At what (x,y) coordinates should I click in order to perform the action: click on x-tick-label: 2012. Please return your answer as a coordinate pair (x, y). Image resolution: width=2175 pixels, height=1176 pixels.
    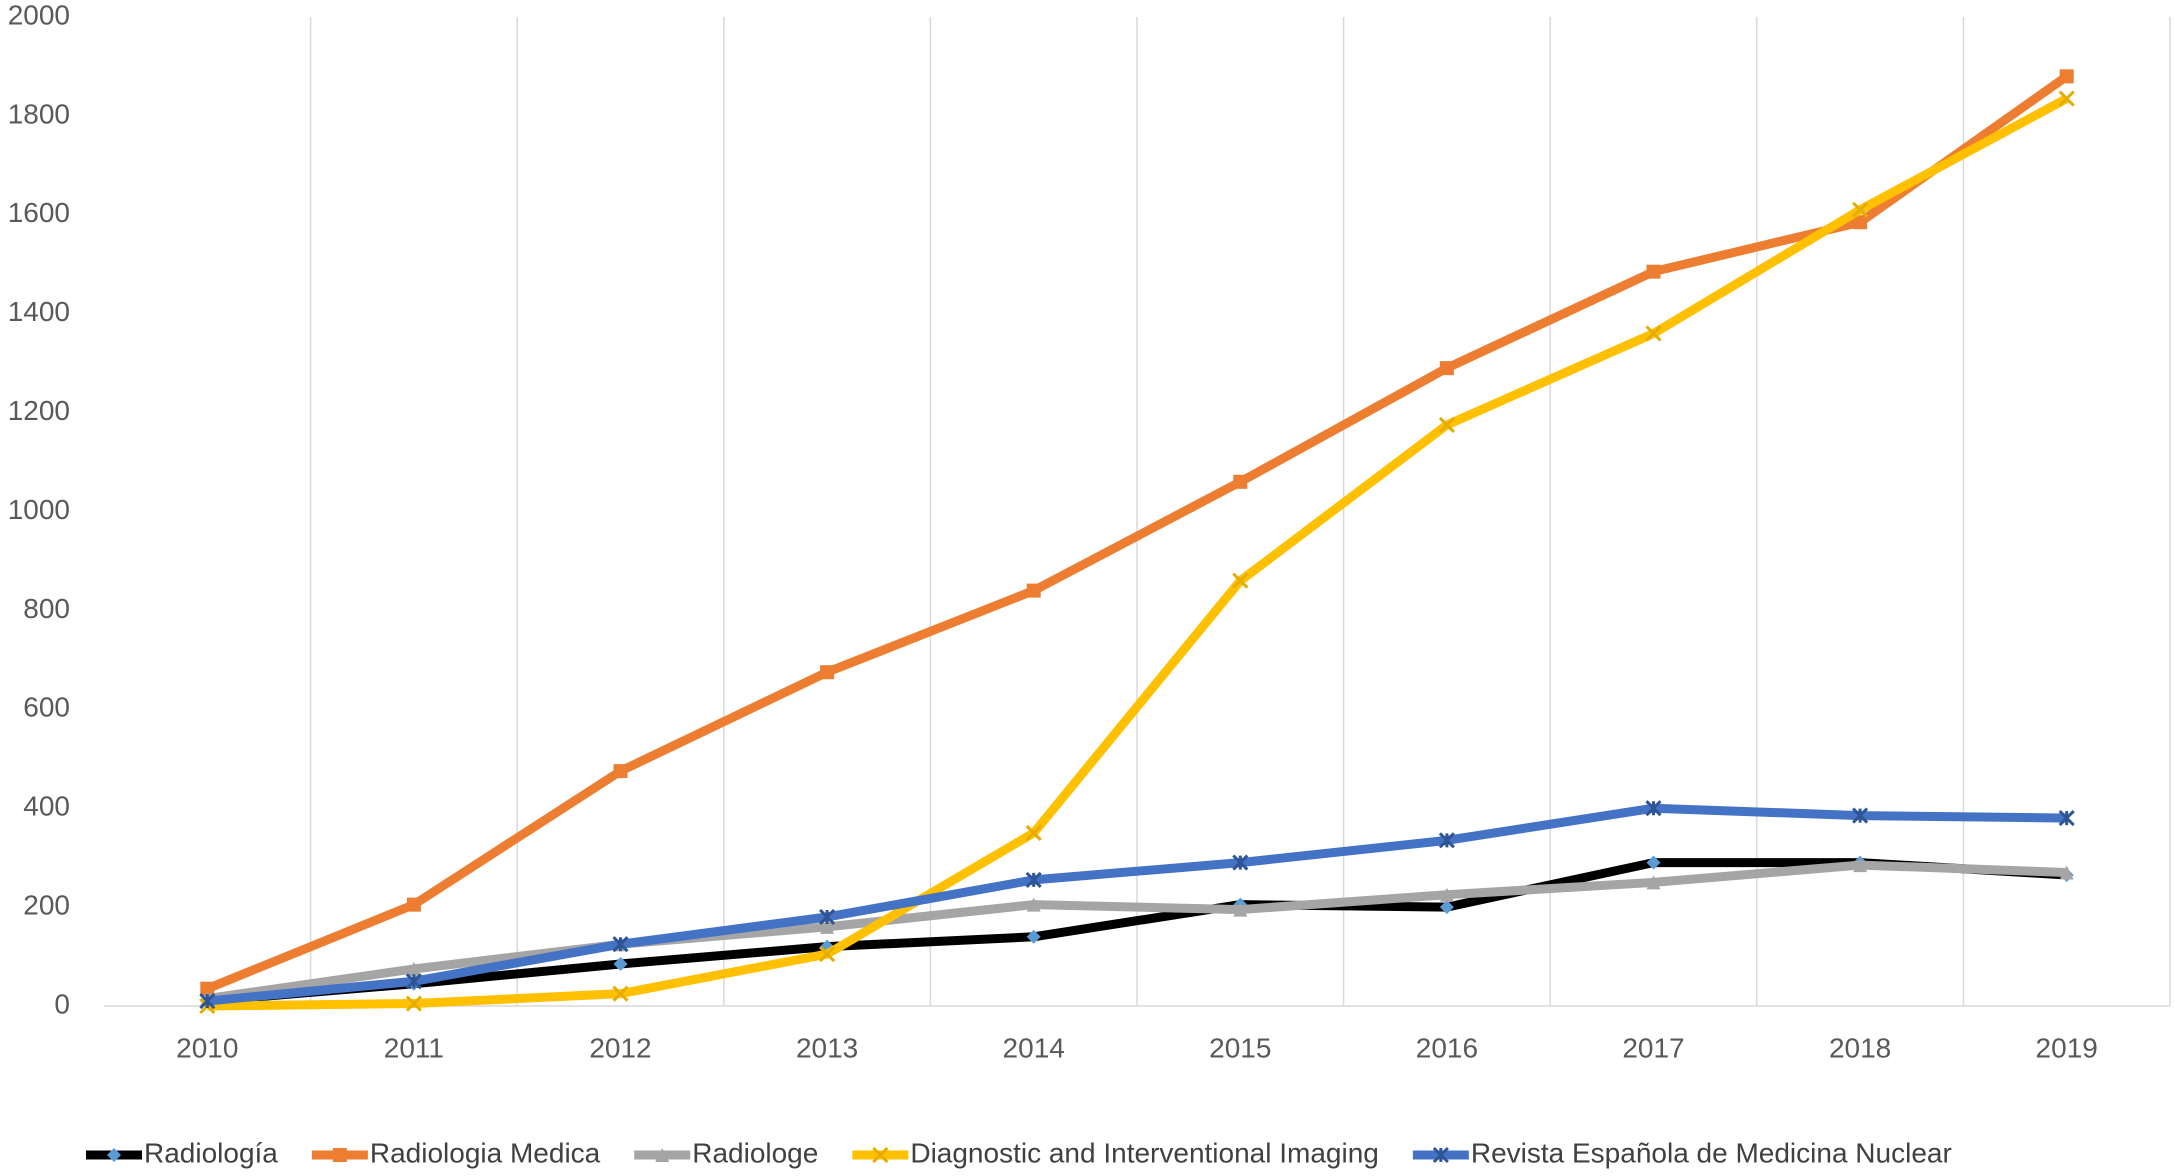
    Looking at the image, I should click on (620, 1047).